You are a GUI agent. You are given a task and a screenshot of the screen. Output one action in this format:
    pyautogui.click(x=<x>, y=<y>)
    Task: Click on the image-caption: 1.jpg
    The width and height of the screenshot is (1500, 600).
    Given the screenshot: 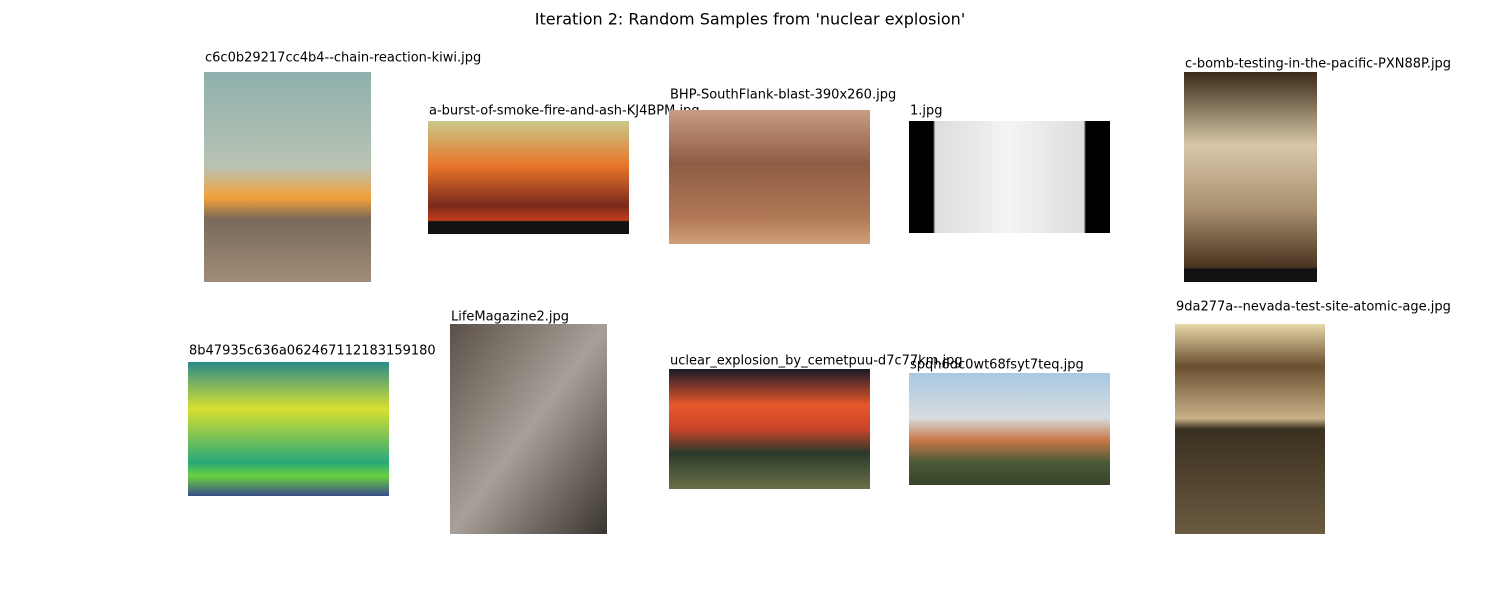 What is the action you would take?
    pyautogui.click(x=926, y=111)
    